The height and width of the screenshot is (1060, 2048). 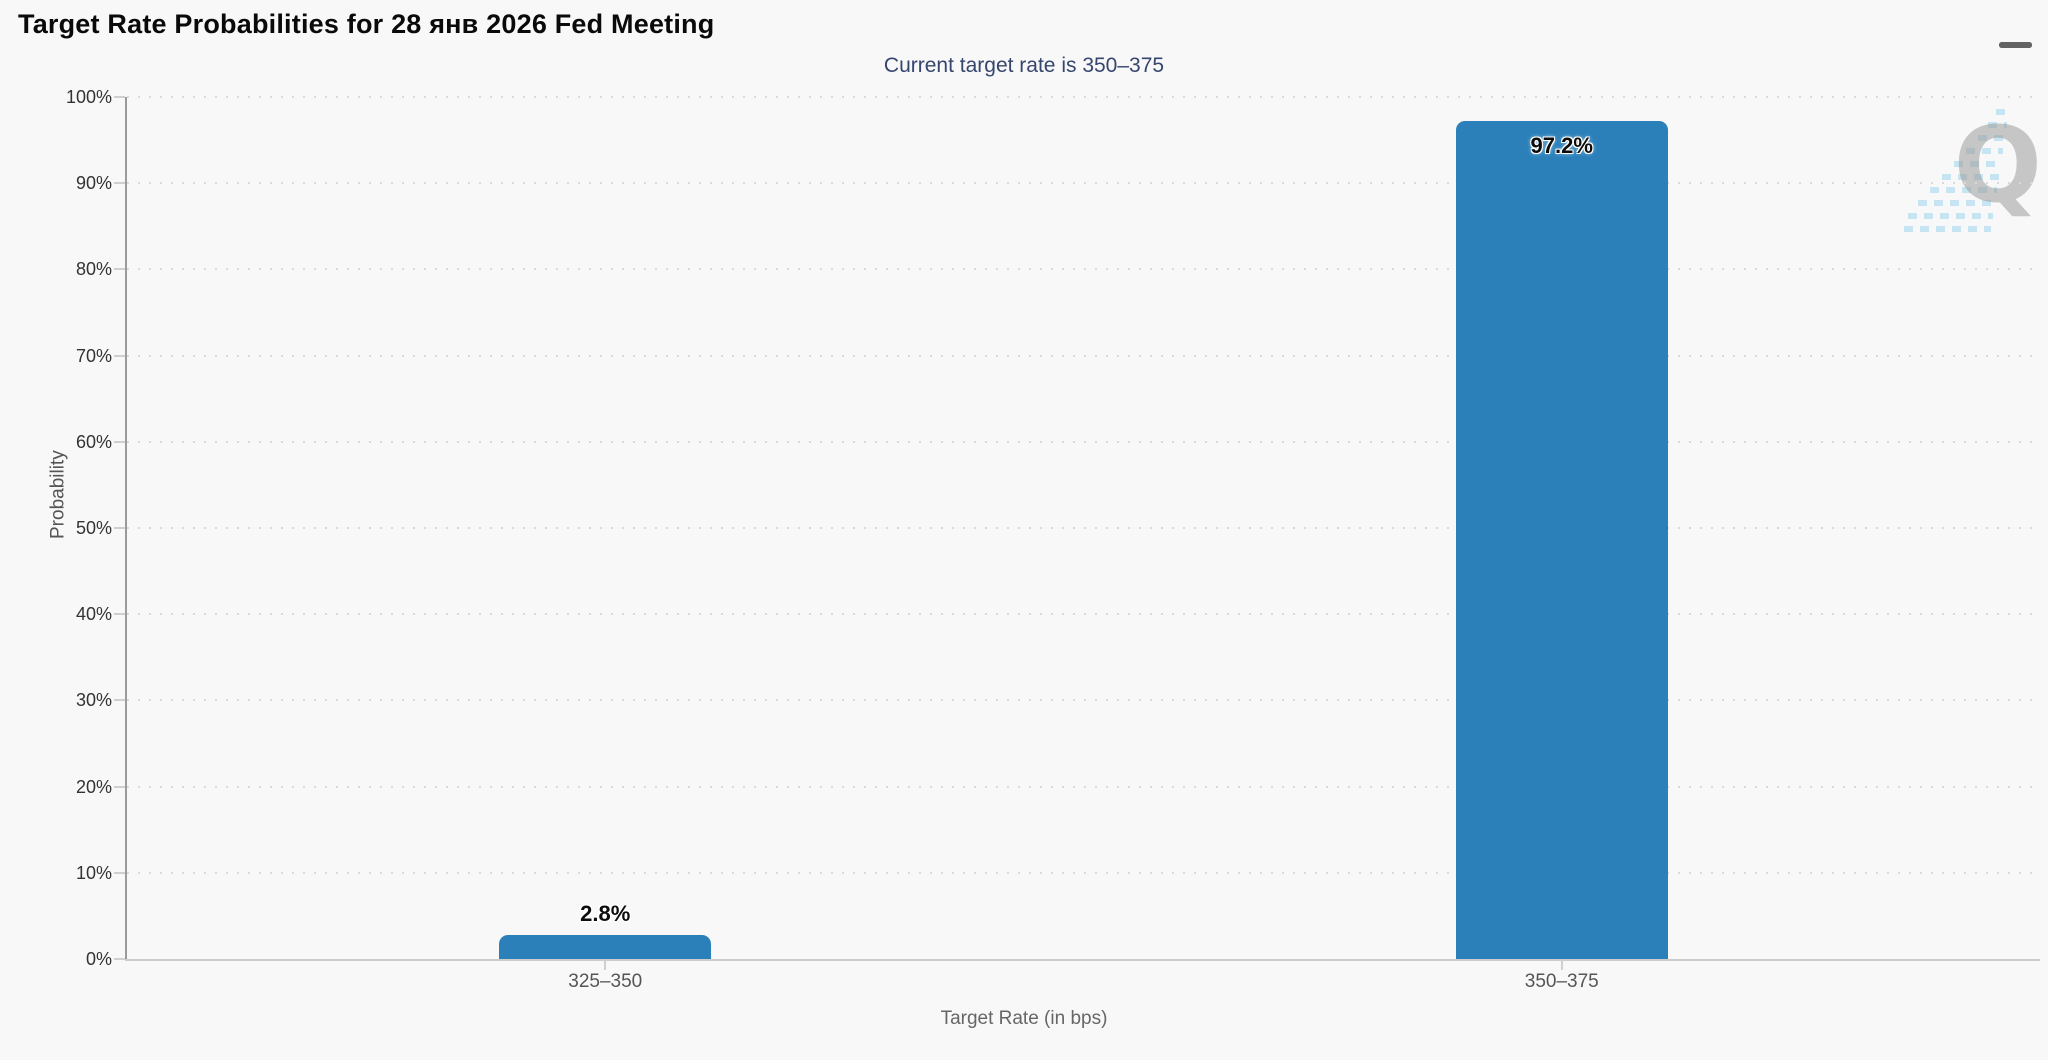 I want to click on bar-350–375, so click(x=1561, y=540).